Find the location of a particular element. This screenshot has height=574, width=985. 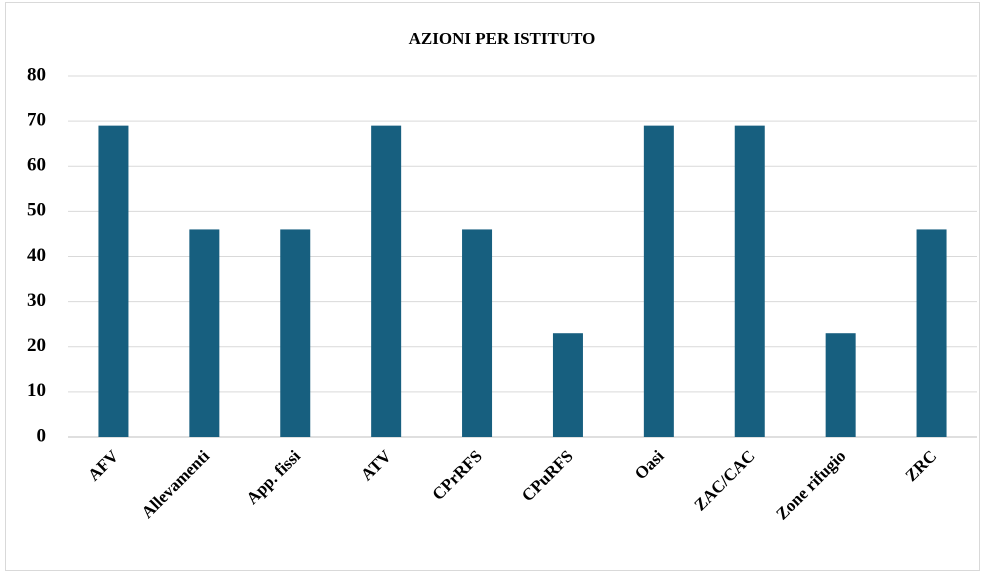

y-tick-label: 60 is located at coordinates (36, 165).